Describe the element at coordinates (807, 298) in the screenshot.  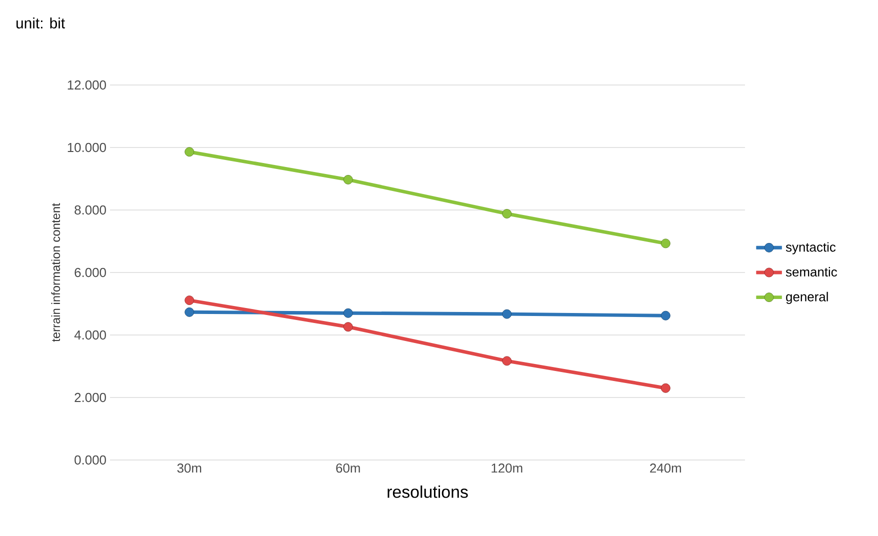
I see `legend-label: general` at that location.